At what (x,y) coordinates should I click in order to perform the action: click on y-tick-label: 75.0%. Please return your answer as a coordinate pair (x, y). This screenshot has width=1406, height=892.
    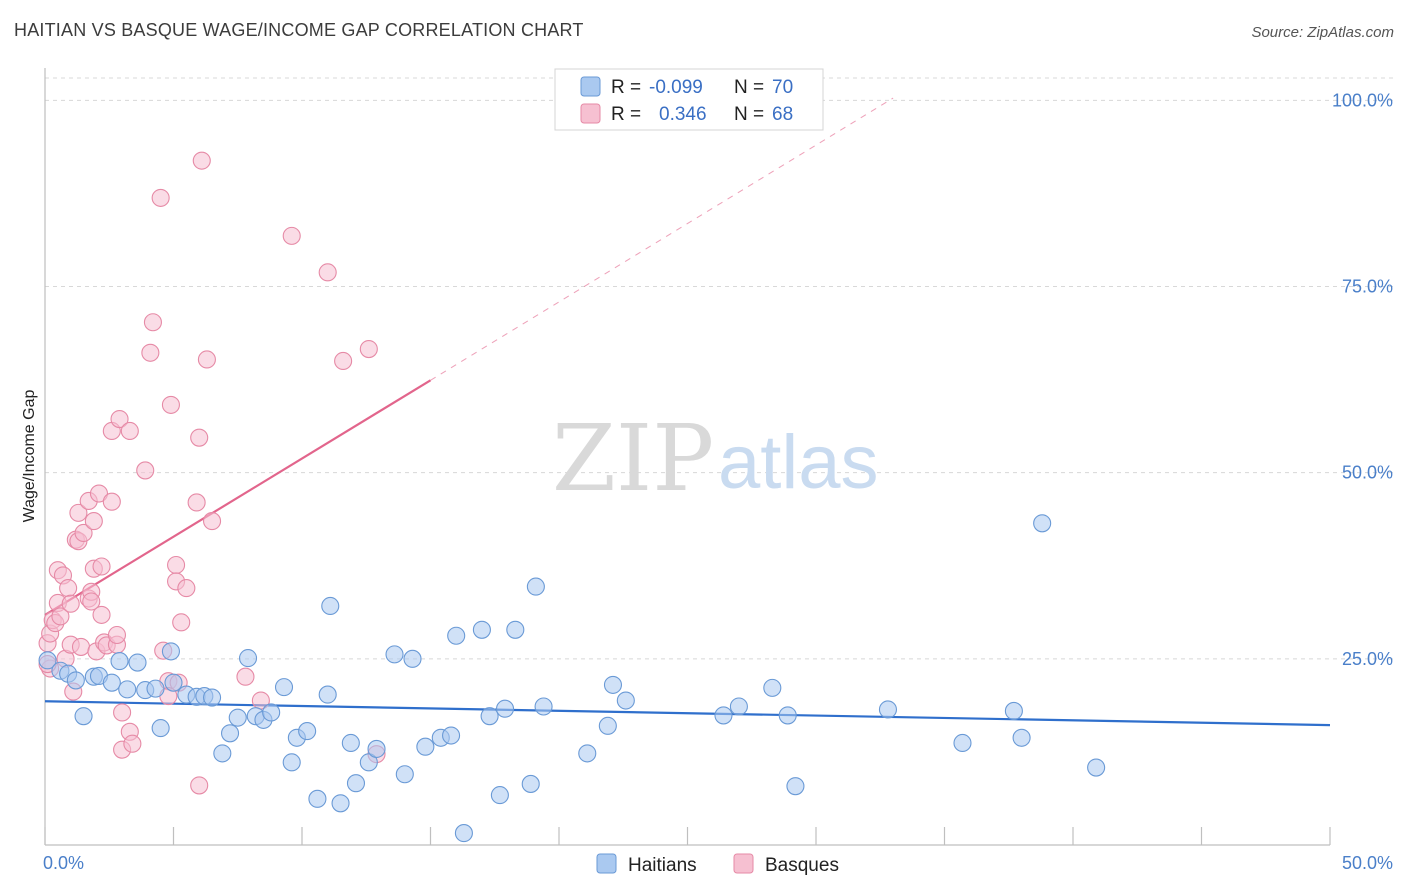
    Looking at the image, I should click on (1367, 287).